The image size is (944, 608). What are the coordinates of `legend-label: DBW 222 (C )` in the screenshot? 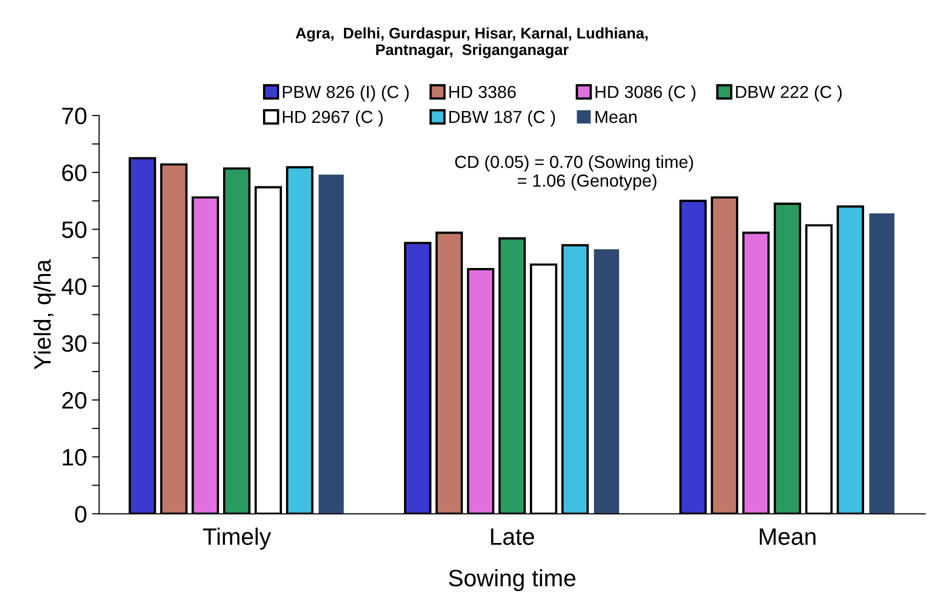 It's located at (789, 93).